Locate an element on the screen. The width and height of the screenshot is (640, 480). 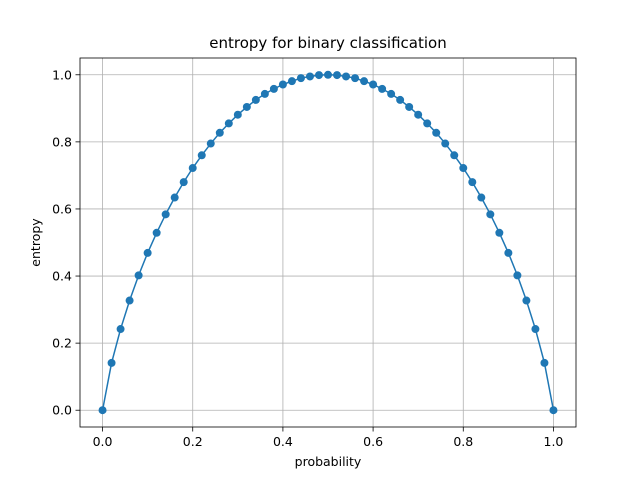
x-tick-label-2: 0.4 is located at coordinates (283, 441).